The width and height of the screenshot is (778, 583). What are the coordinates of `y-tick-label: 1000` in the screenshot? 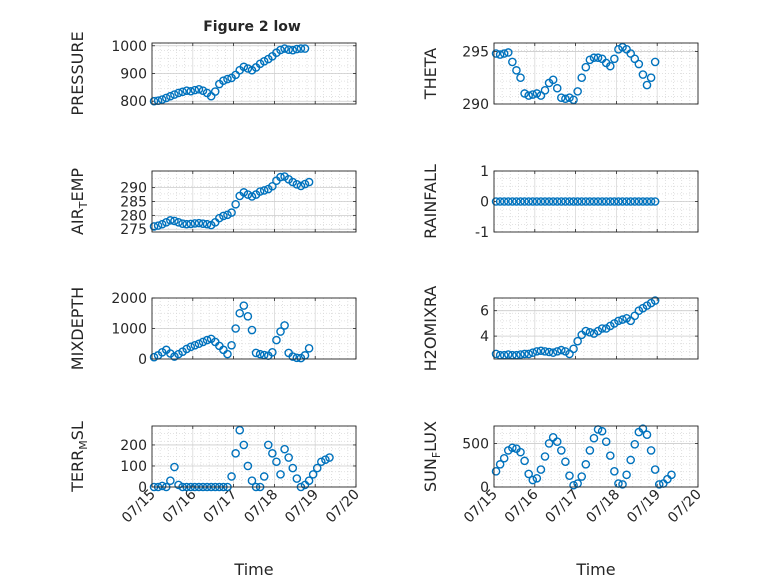 It's located at (129, 330).